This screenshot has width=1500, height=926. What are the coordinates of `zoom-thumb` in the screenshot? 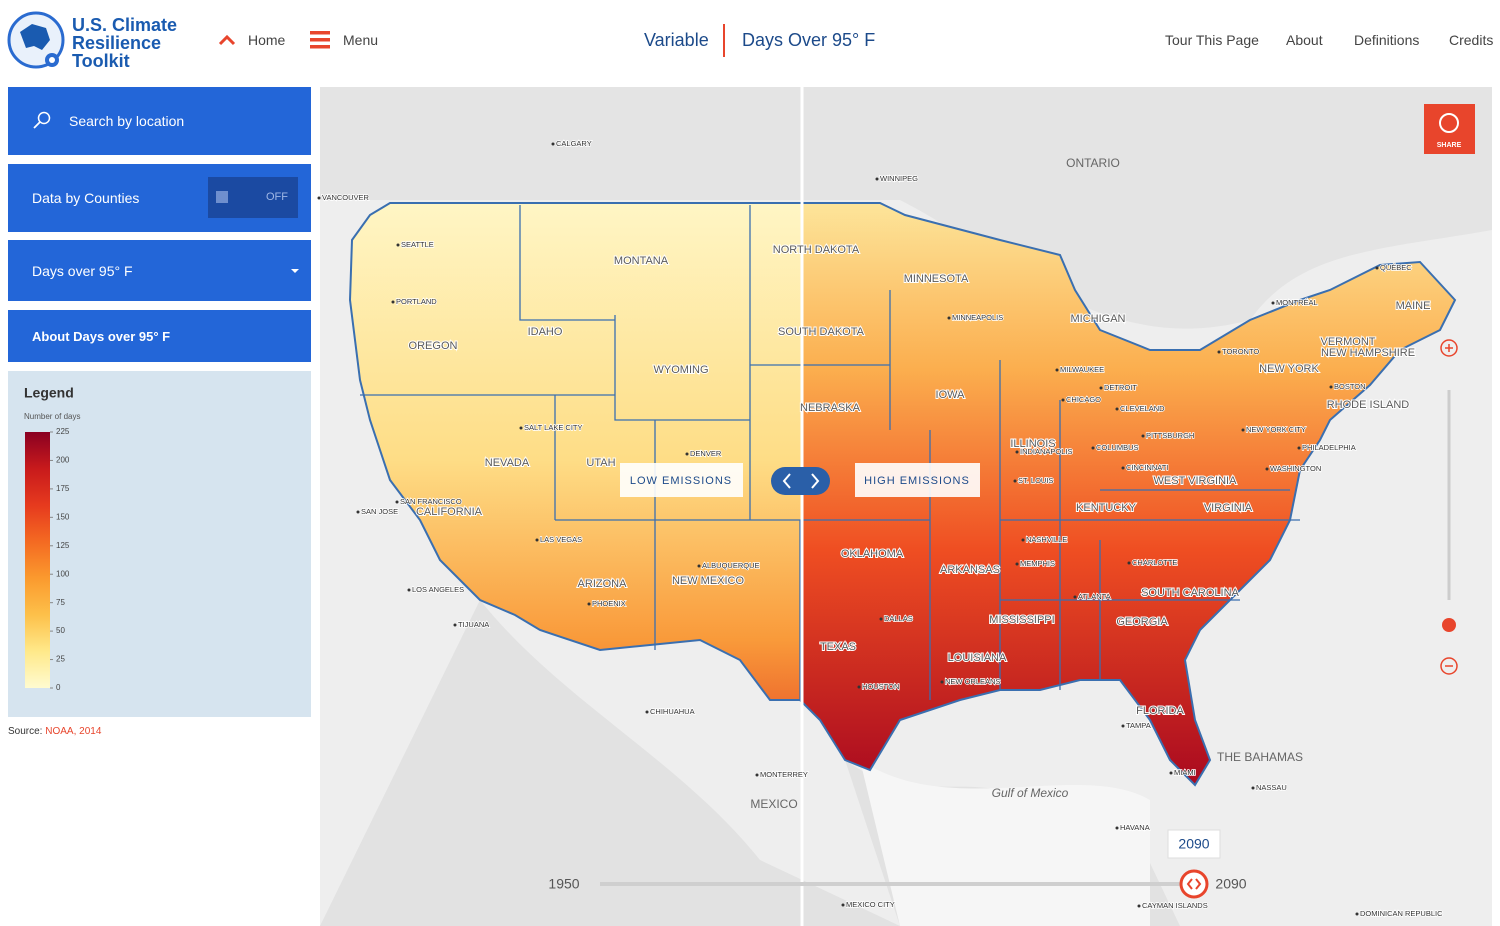 It's located at (1449, 625).